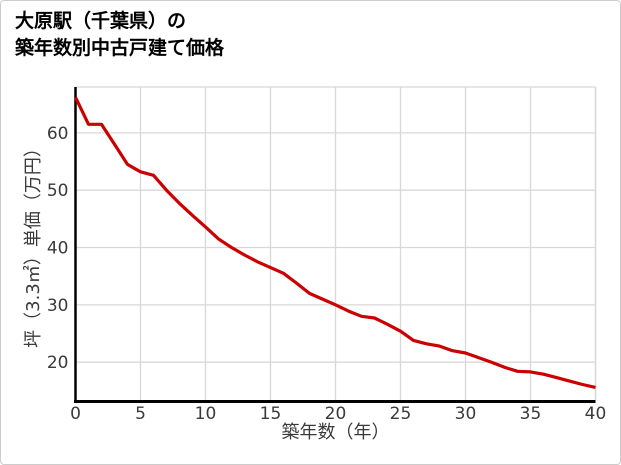 The image size is (621, 465). I want to click on chart-title-line2: 築年数別中古戸建て価格, so click(120, 48).